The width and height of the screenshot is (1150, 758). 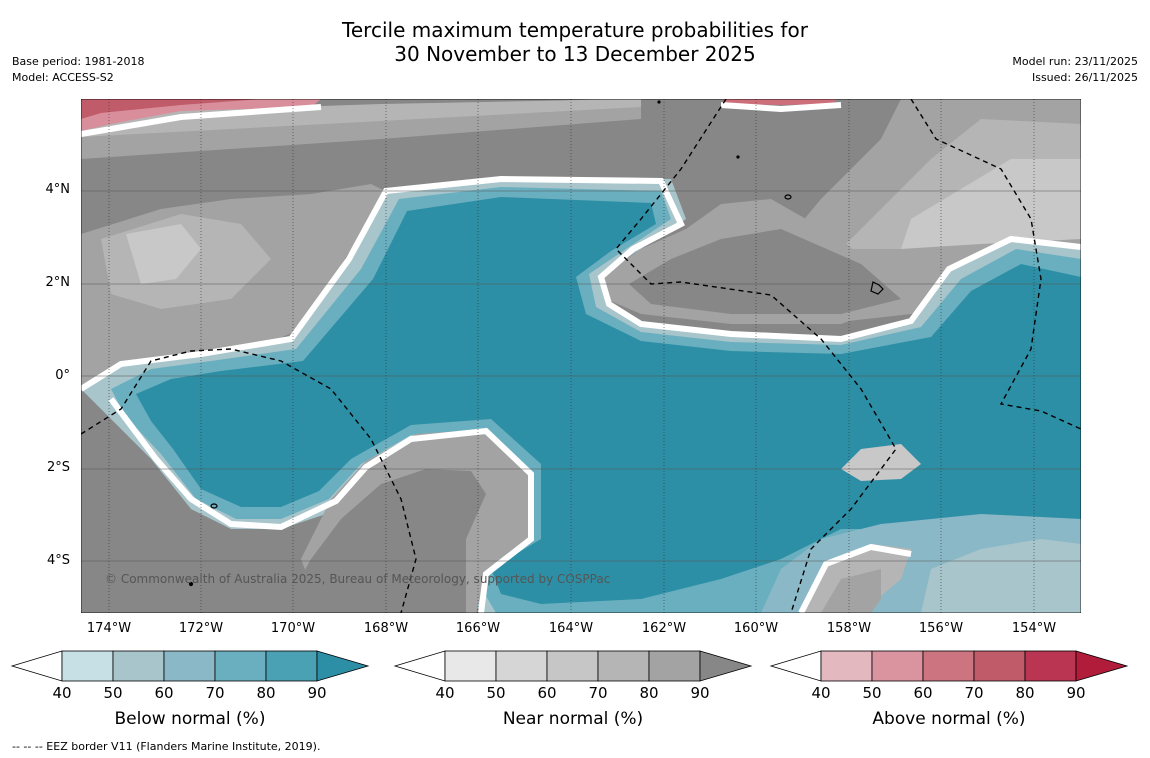 What do you see at coordinates (113, 693) in the screenshot?
I see `colorbar-below-tick-50: 50` at bounding box center [113, 693].